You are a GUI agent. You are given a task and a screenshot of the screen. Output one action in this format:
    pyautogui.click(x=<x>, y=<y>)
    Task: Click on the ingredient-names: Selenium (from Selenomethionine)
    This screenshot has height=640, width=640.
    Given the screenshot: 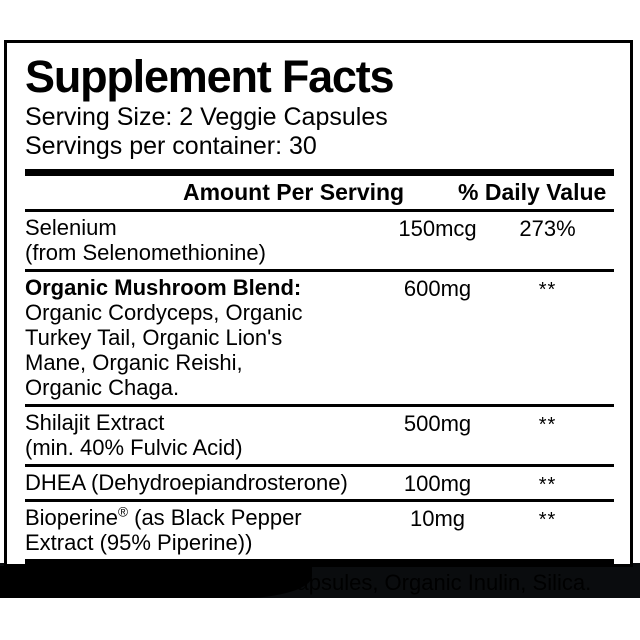 What is the action you would take?
    pyautogui.click(x=202, y=240)
    